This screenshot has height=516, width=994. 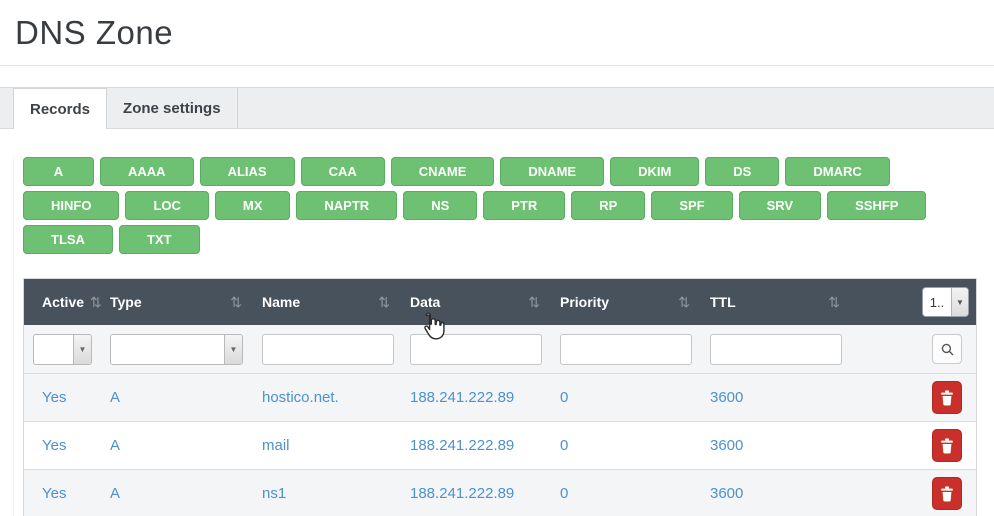 I want to click on record-type-button: CNAME, so click(x=442, y=171).